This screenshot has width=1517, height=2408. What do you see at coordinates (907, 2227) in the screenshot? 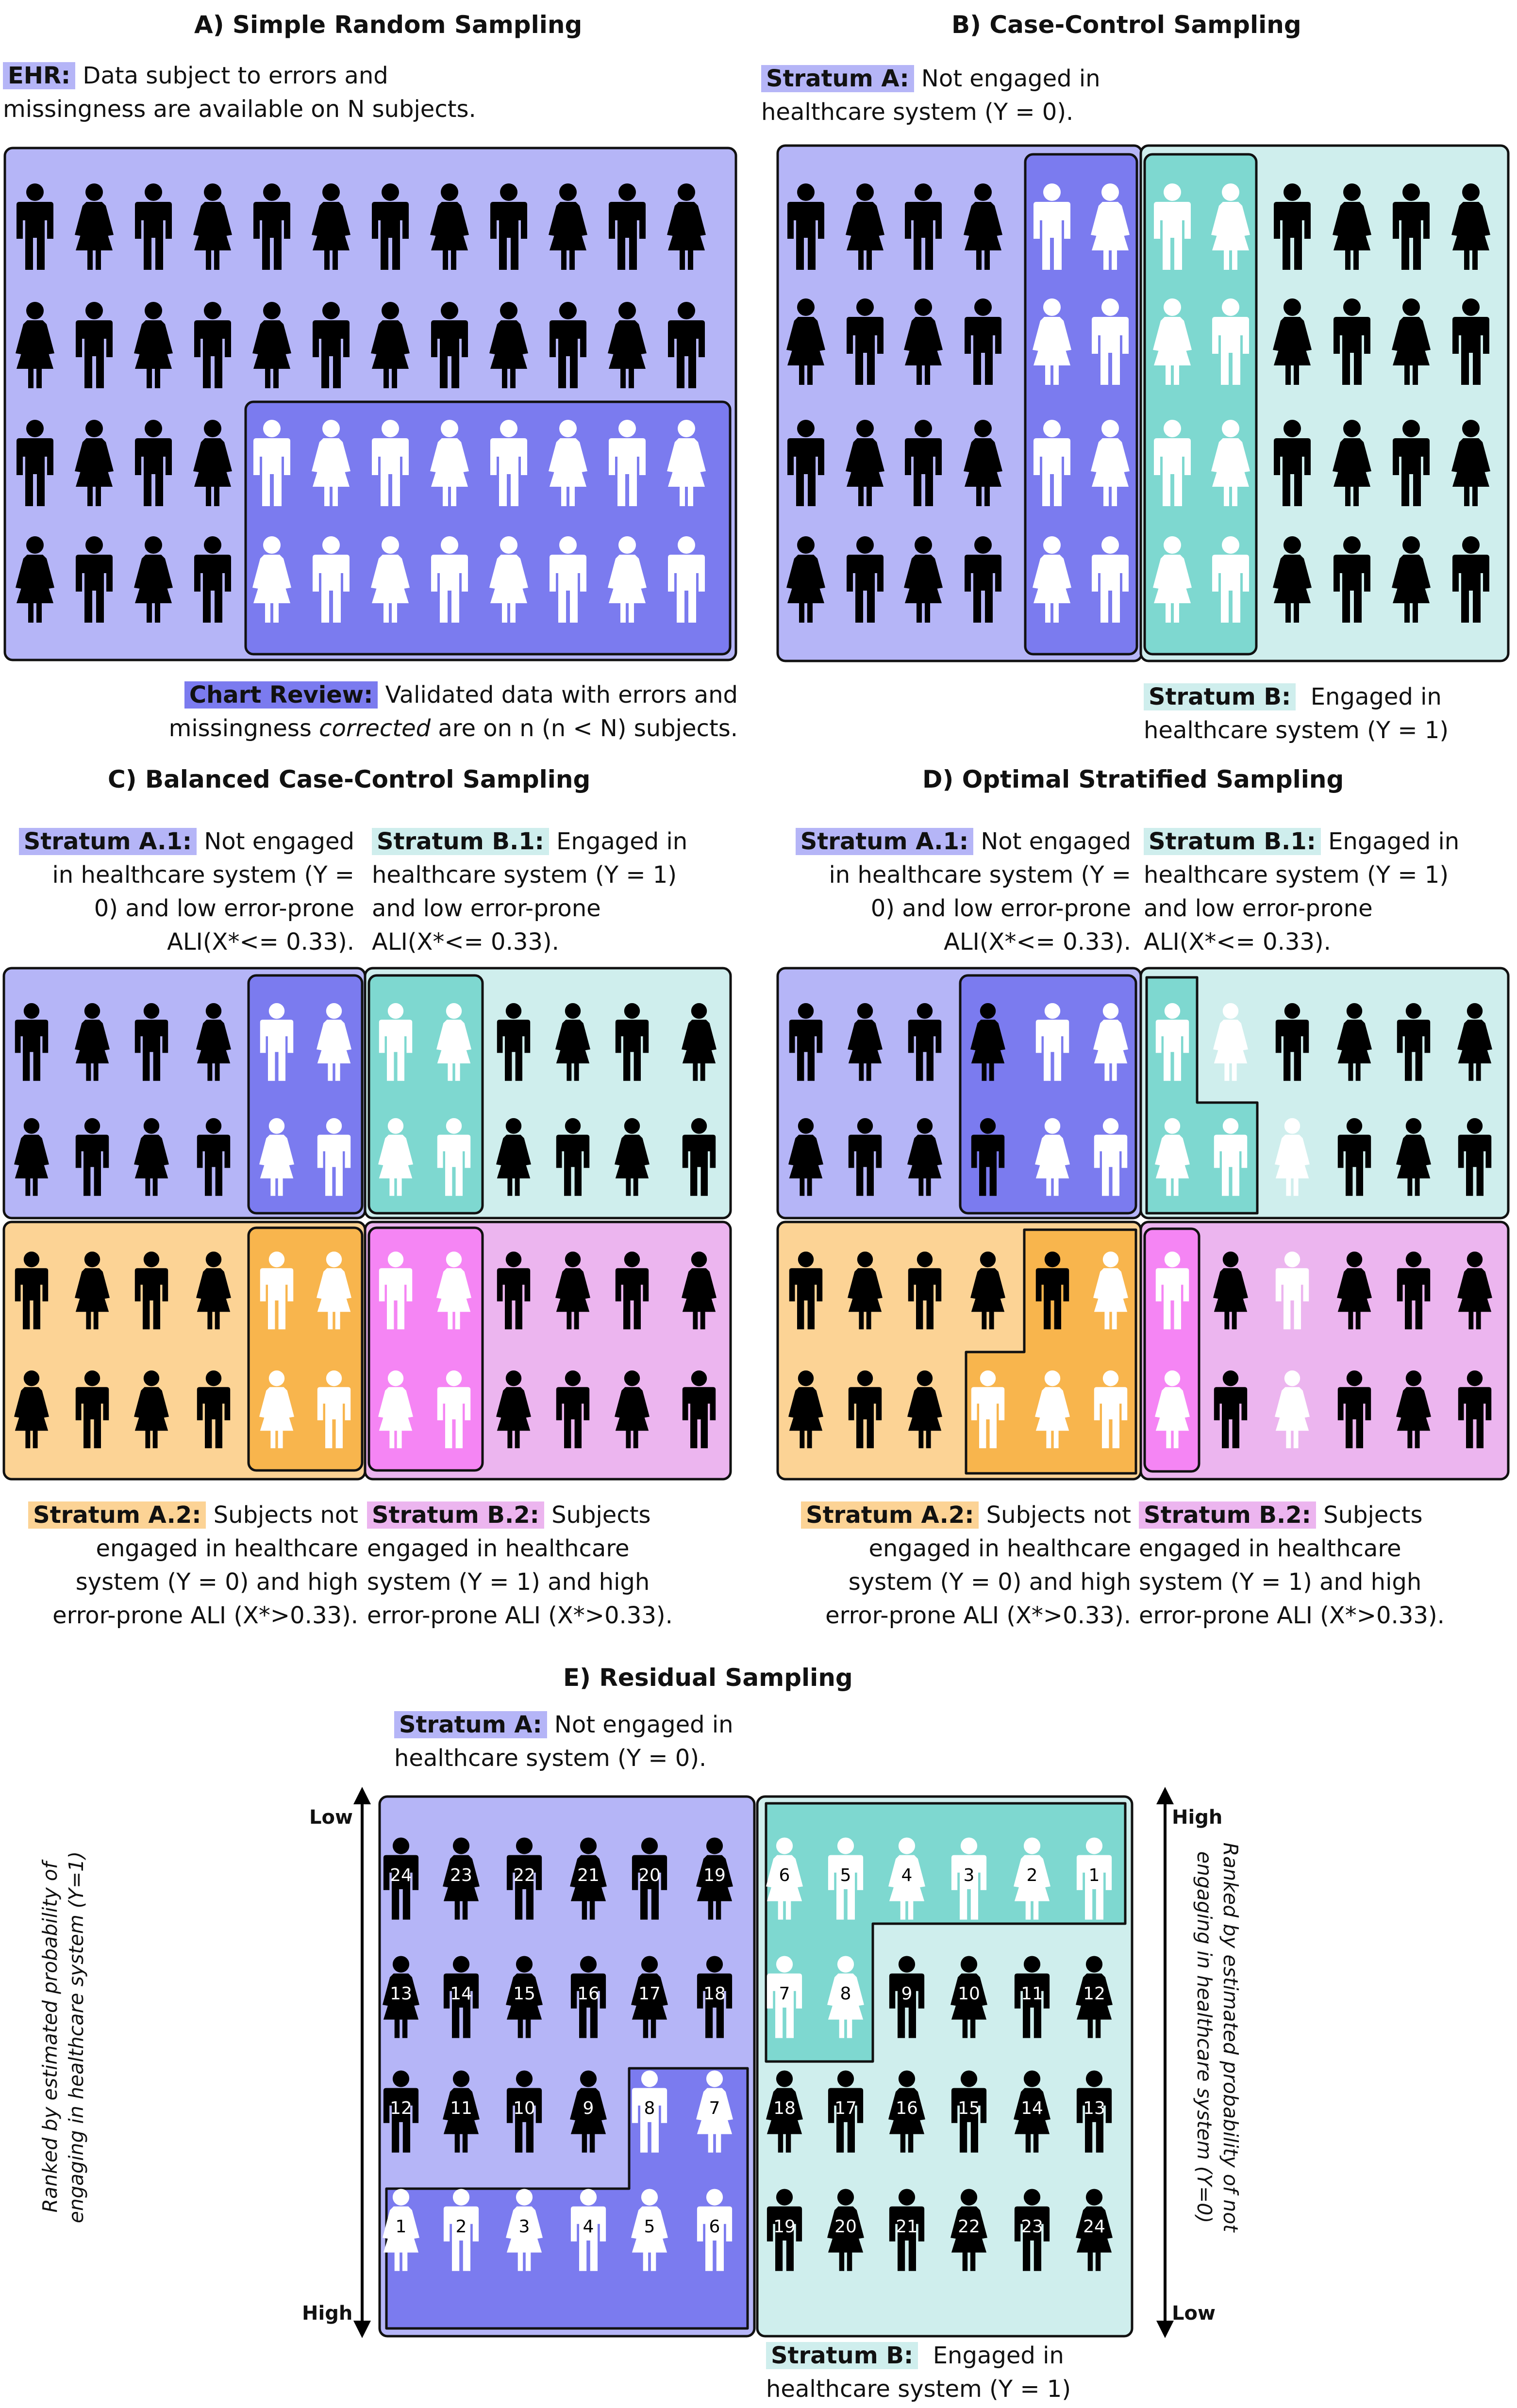
I see `panel-e-b-rank-r3-c2: 21` at bounding box center [907, 2227].